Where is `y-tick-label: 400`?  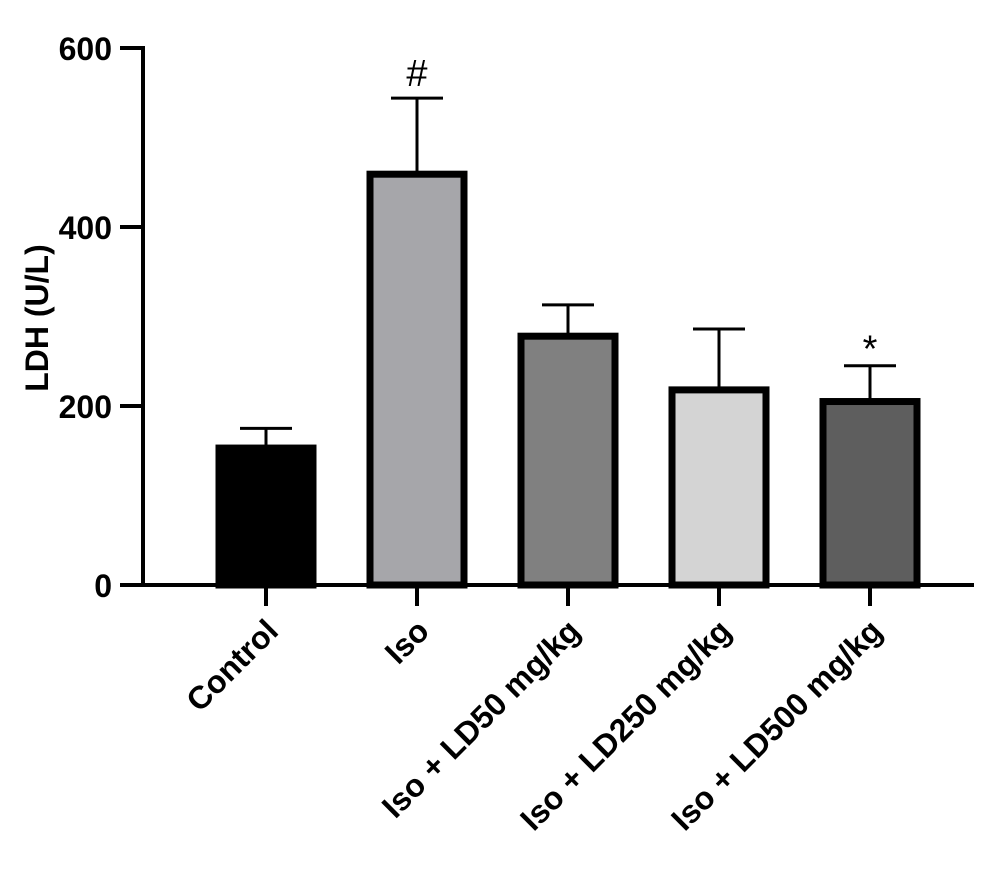 y-tick-label: 400 is located at coordinates (85, 228).